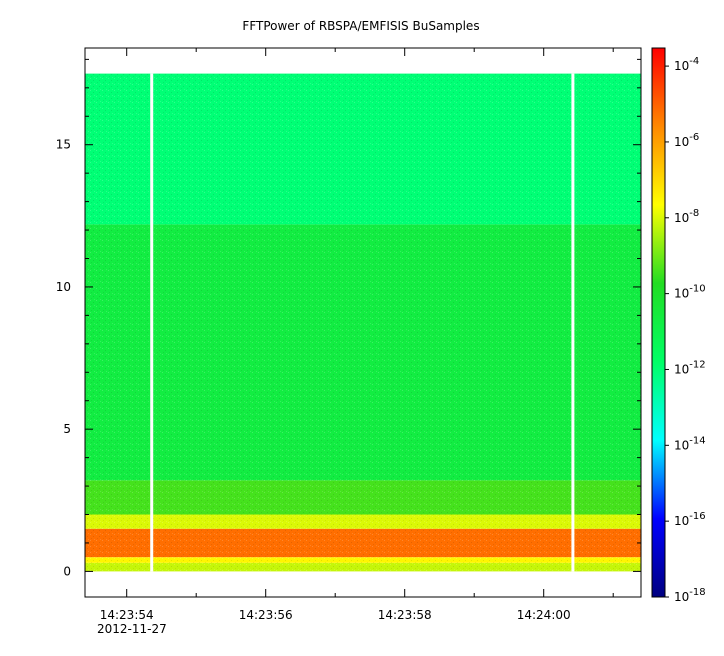 This screenshot has width=724, height=656. What do you see at coordinates (690, 595) in the screenshot?
I see `colorbar-tick-label: 10⁻¹⁸` at bounding box center [690, 595].